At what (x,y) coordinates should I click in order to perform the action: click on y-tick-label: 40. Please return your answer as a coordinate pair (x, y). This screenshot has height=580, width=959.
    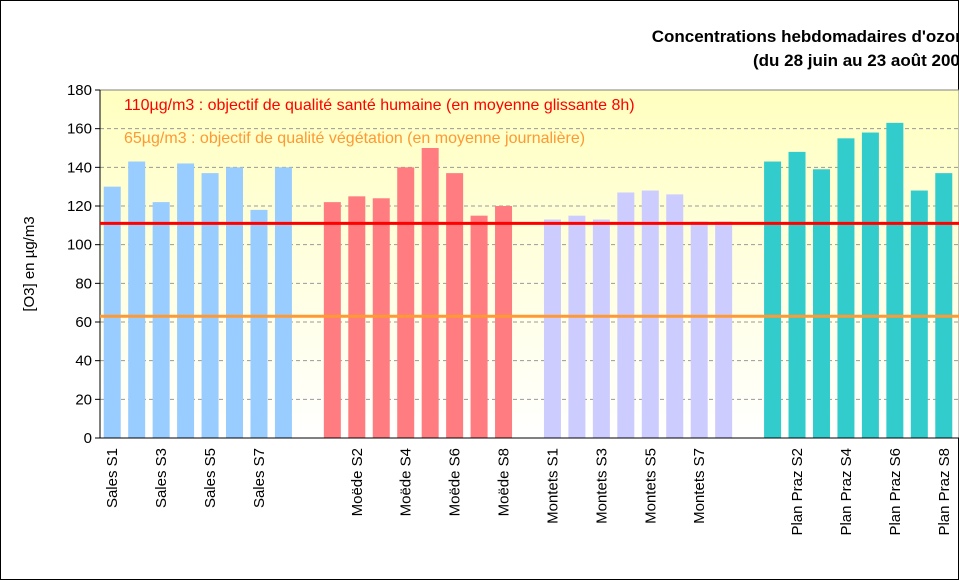
    Looking at the image, I should click on (83, 361).